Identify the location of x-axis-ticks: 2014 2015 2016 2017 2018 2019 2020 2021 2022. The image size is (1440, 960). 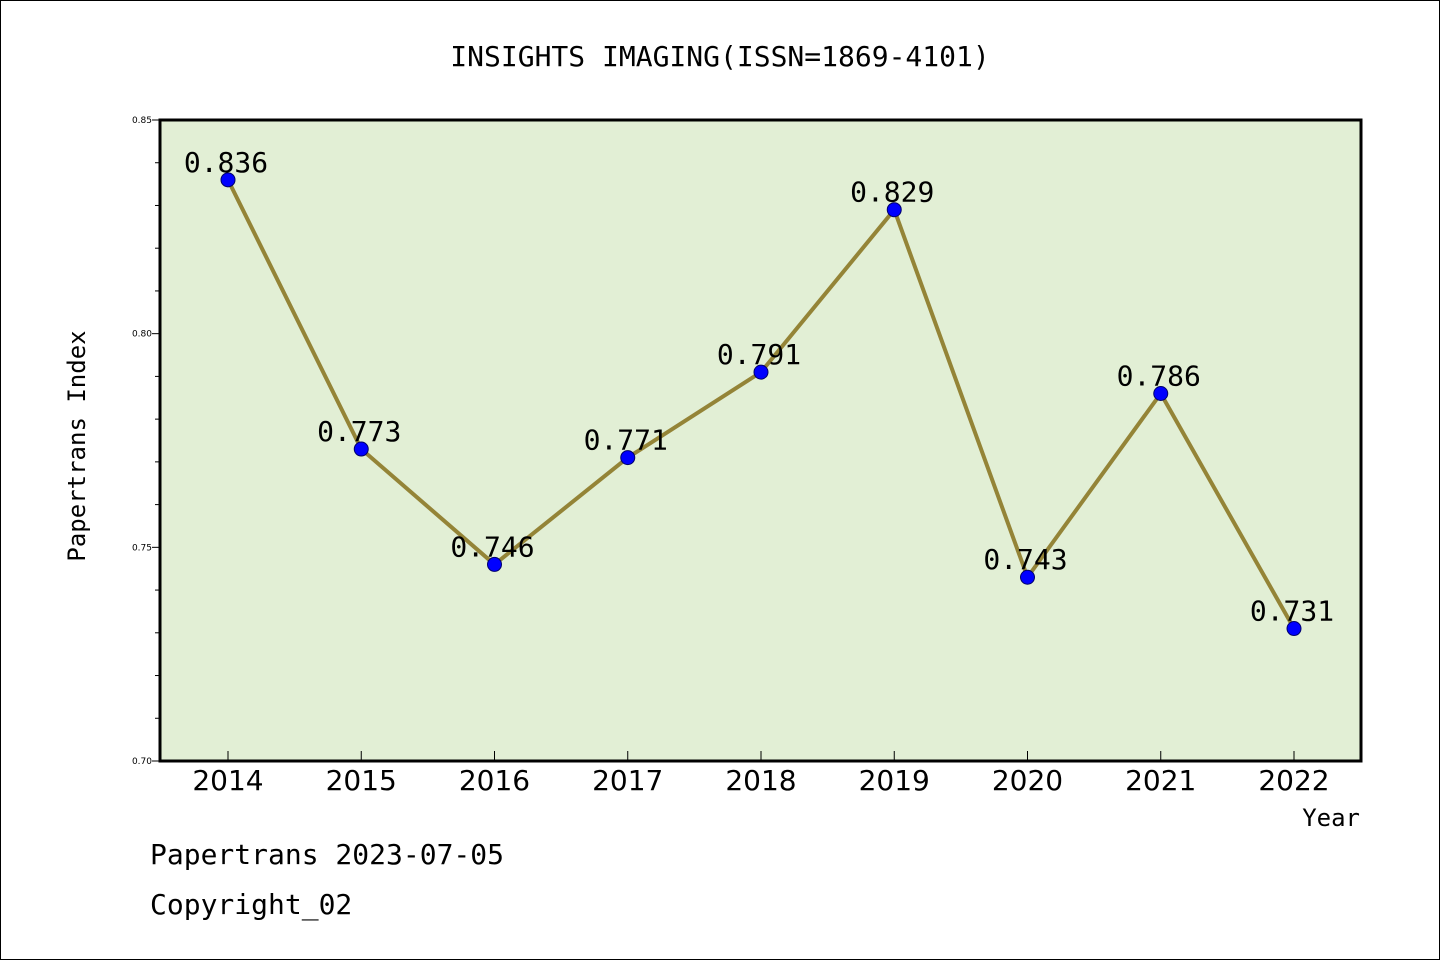
(761, 774).